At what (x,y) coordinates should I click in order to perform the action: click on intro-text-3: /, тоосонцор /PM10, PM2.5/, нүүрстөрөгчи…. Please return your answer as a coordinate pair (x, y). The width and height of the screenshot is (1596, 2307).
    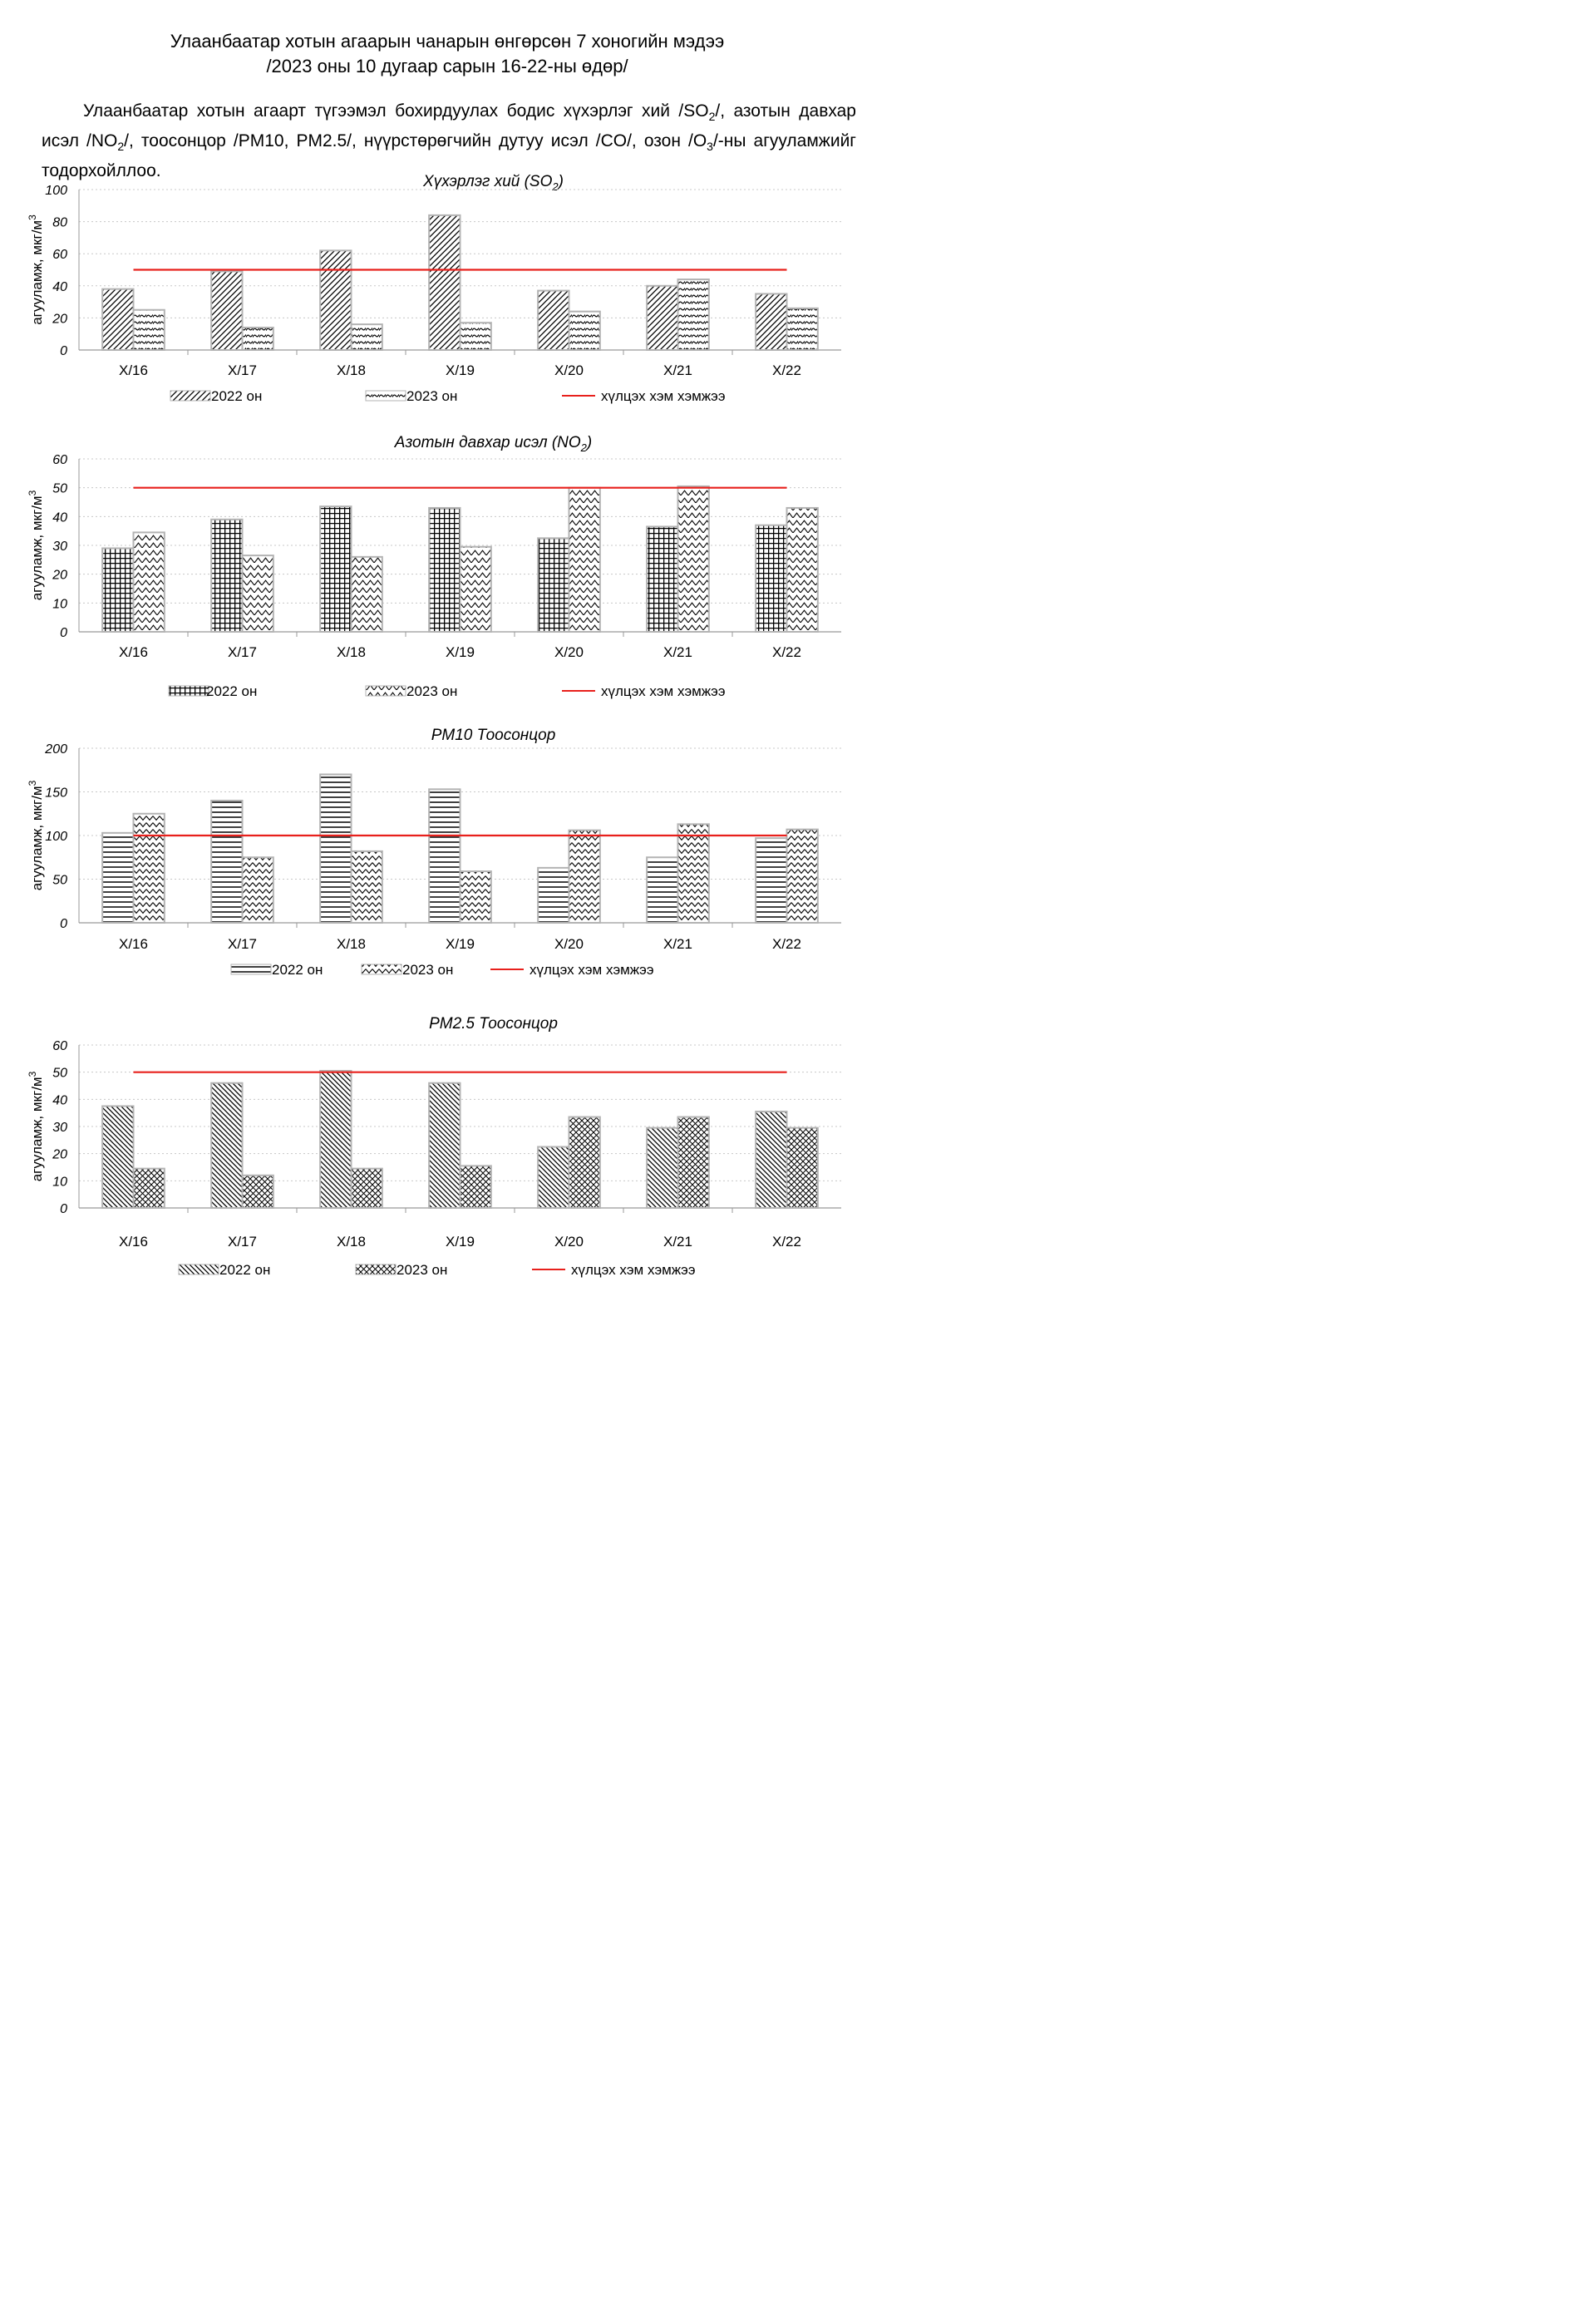
    Looking at the image, I should click on (415, 141).